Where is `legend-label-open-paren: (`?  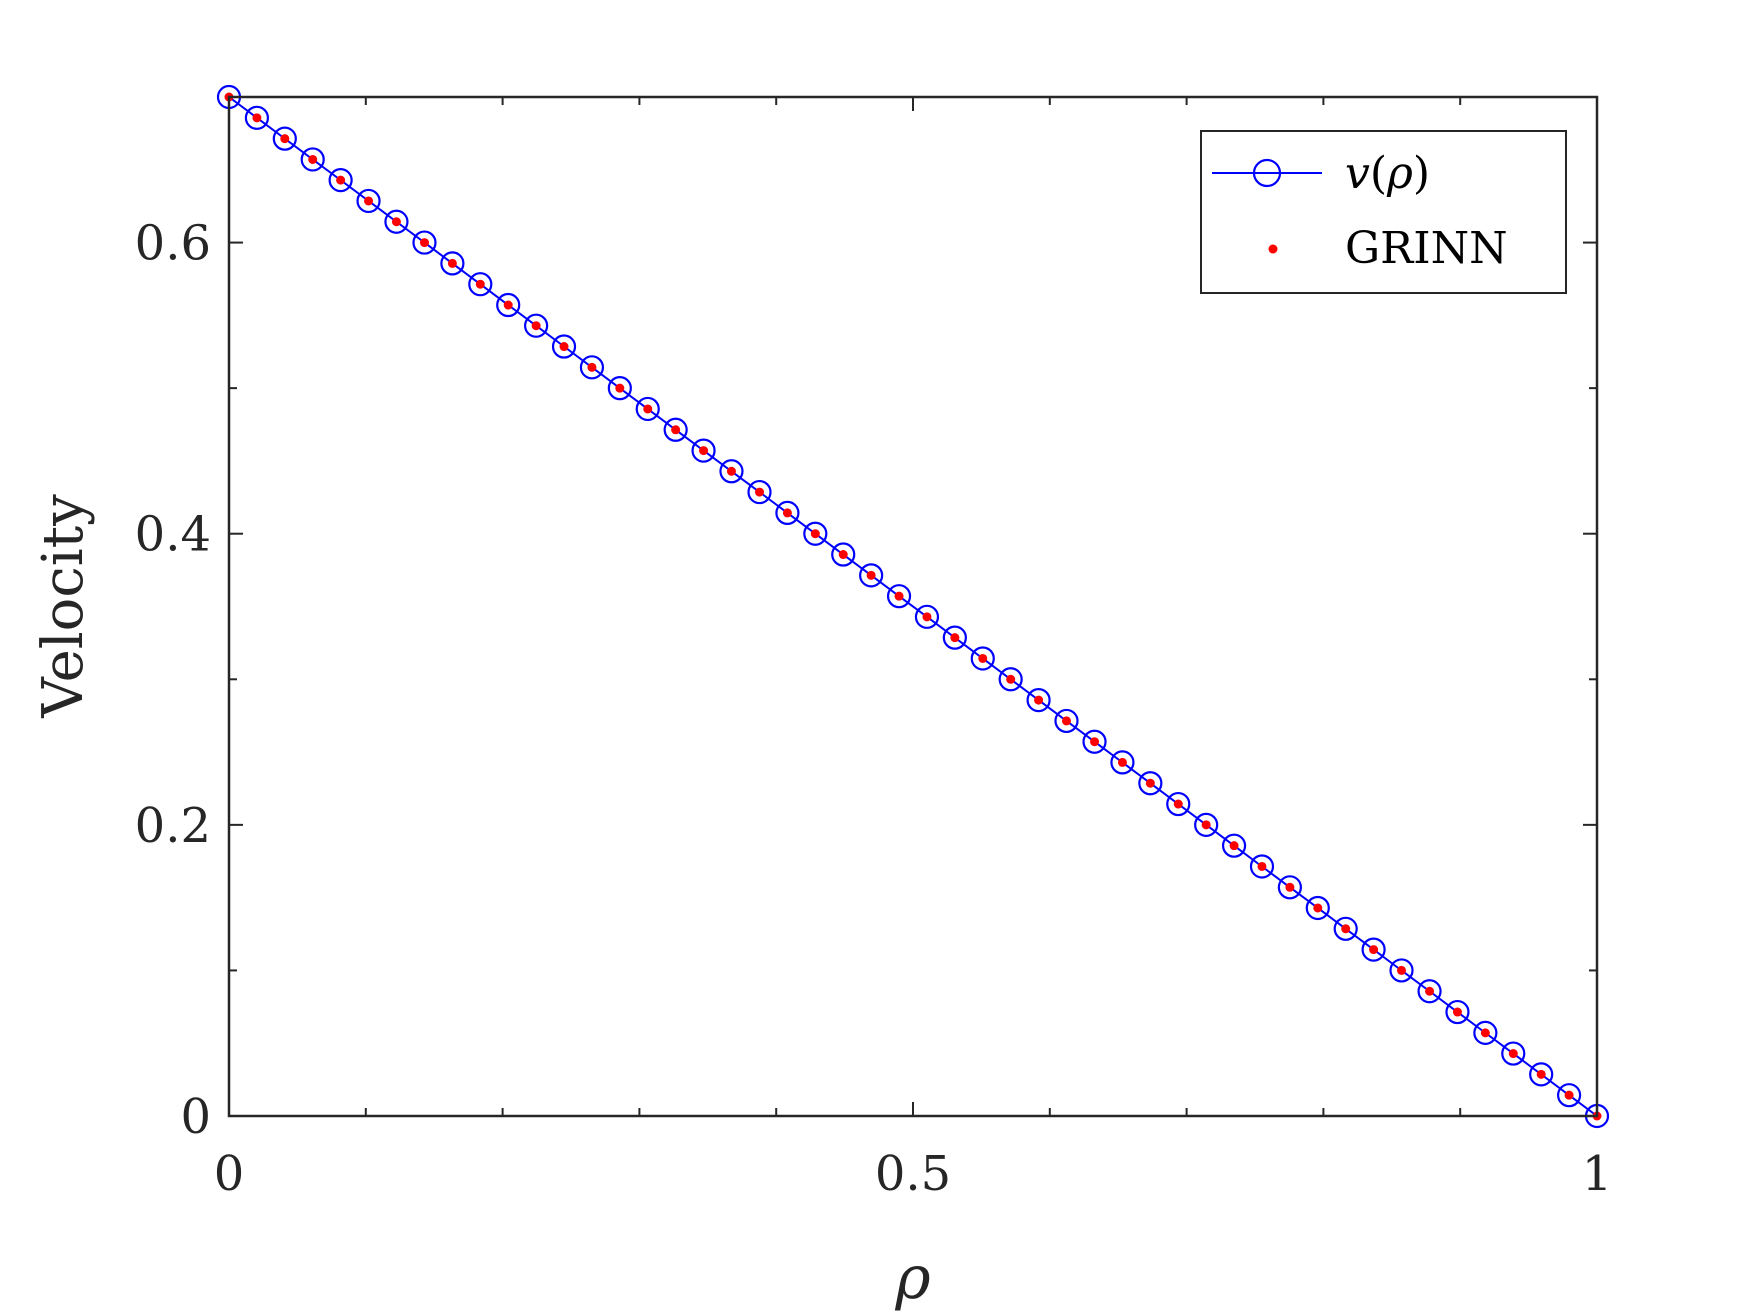
legend-label-open-paren: ( is located at coordinates (1378, 173).